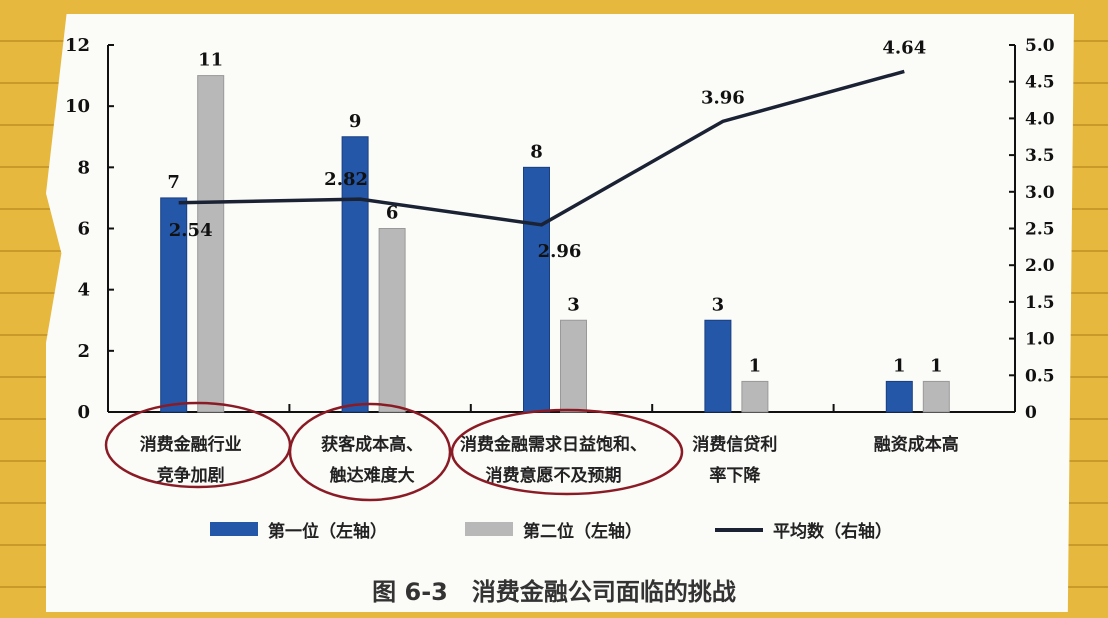  Describe the element at coordinates (372, 444) in the screenshot. I see `category-label: 获客成本高、` at that location.